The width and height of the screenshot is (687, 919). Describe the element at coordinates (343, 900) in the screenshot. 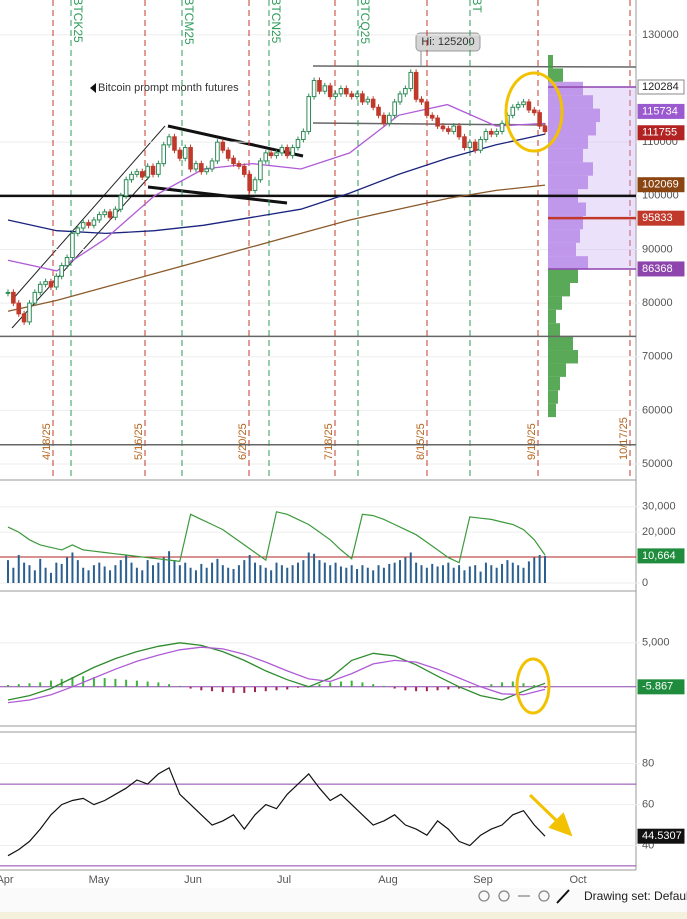

I see `toolbar` at that location.